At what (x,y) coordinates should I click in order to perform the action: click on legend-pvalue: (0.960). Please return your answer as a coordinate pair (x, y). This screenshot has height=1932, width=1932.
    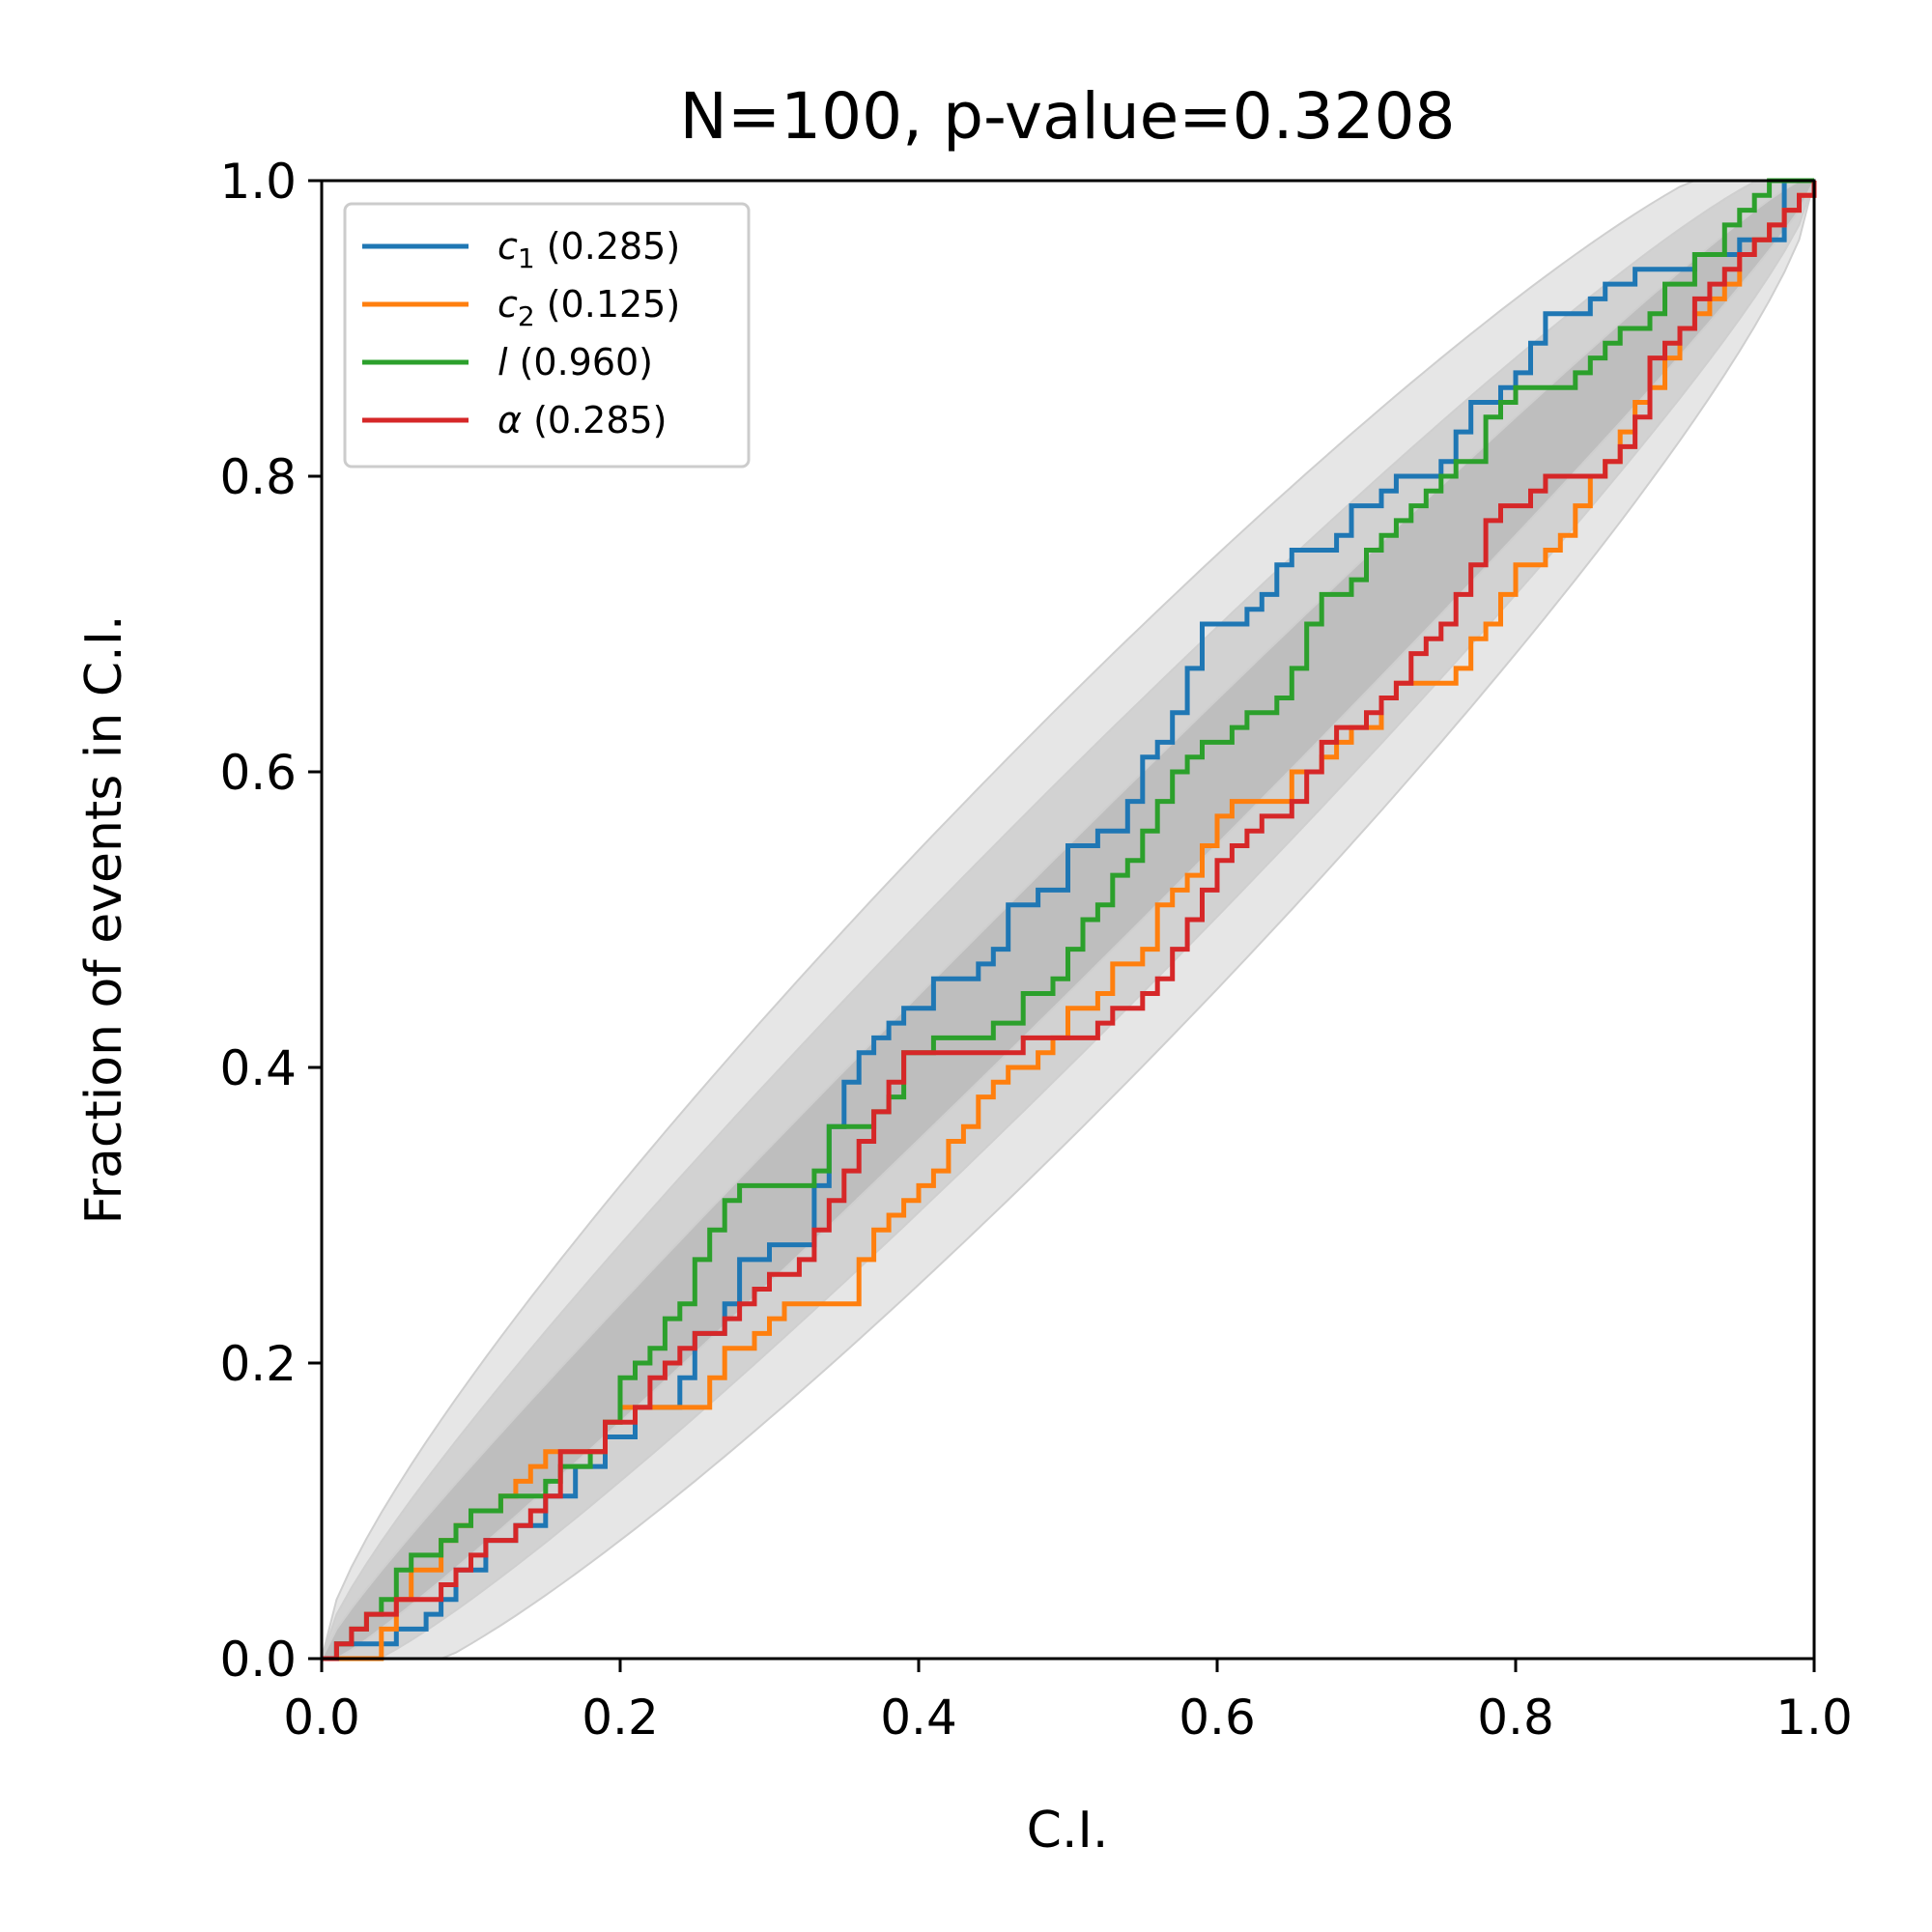
    Looking at the image, I should click on (586, 362).